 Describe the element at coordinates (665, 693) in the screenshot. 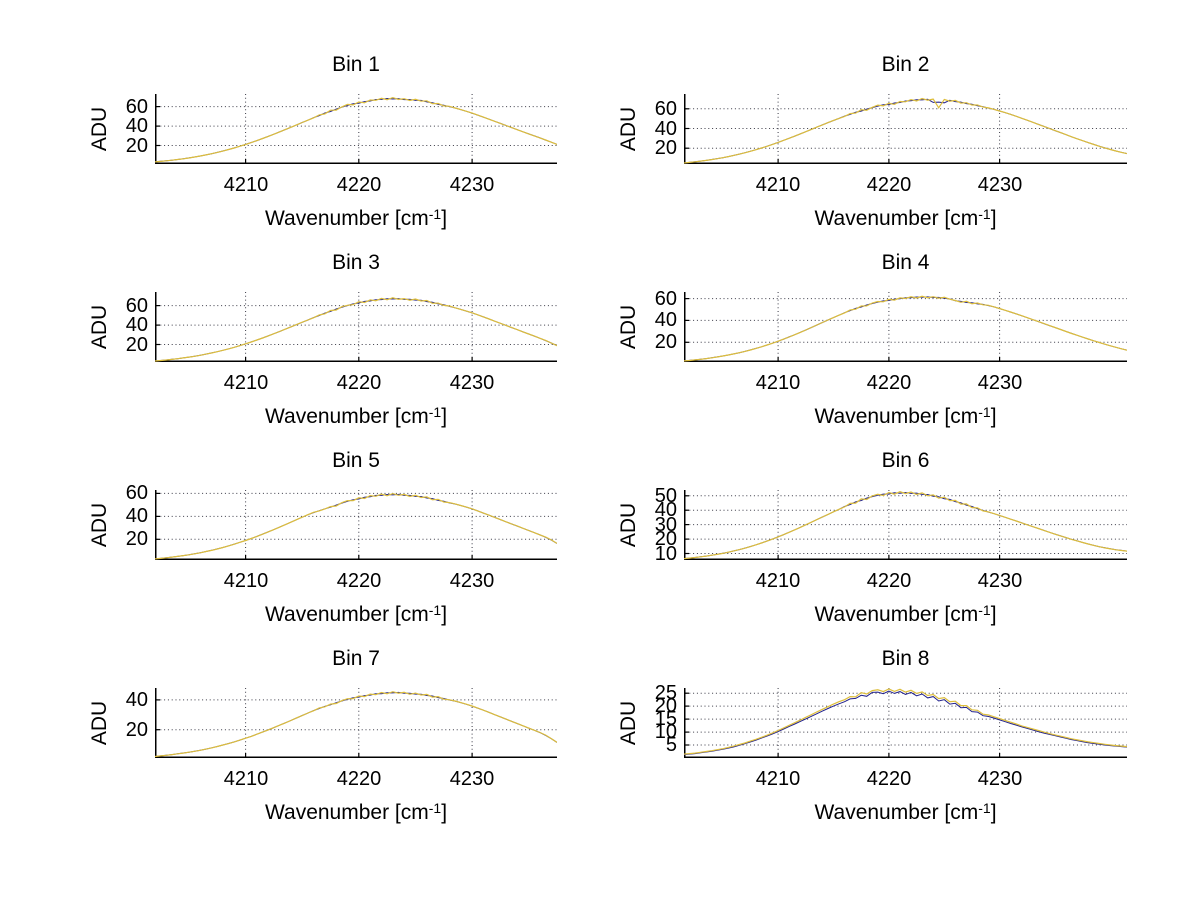

I see `y-tick-label: 25` at that location.